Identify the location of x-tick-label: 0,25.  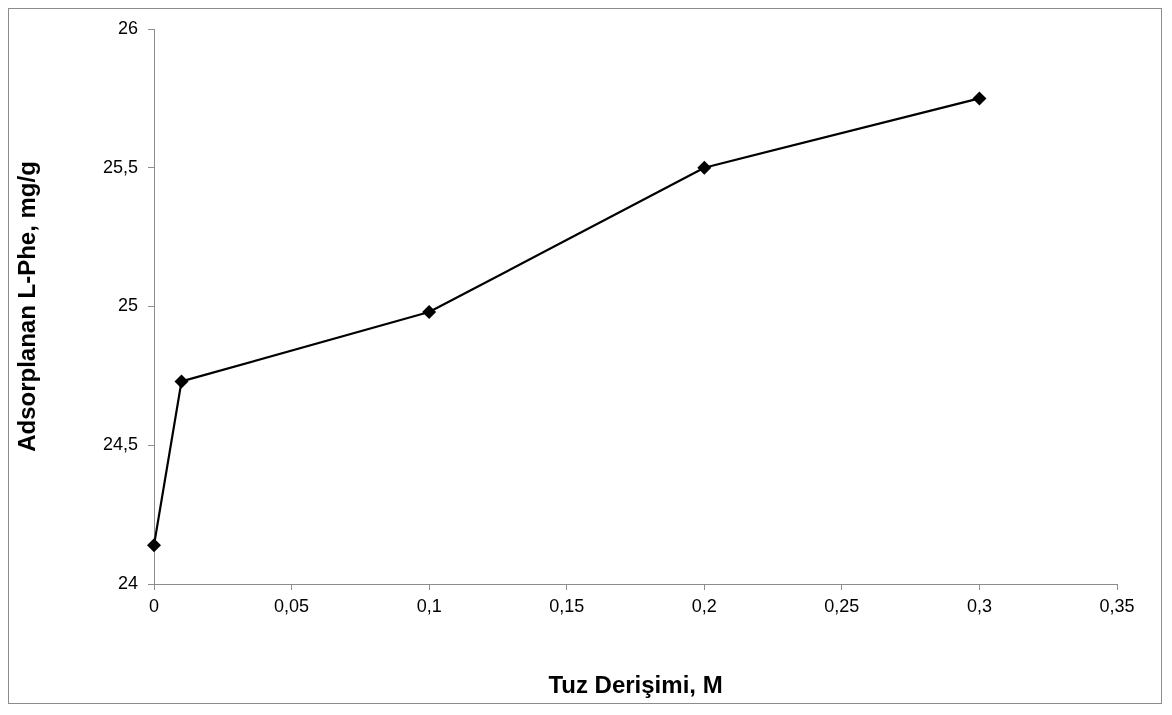
(842, 605).